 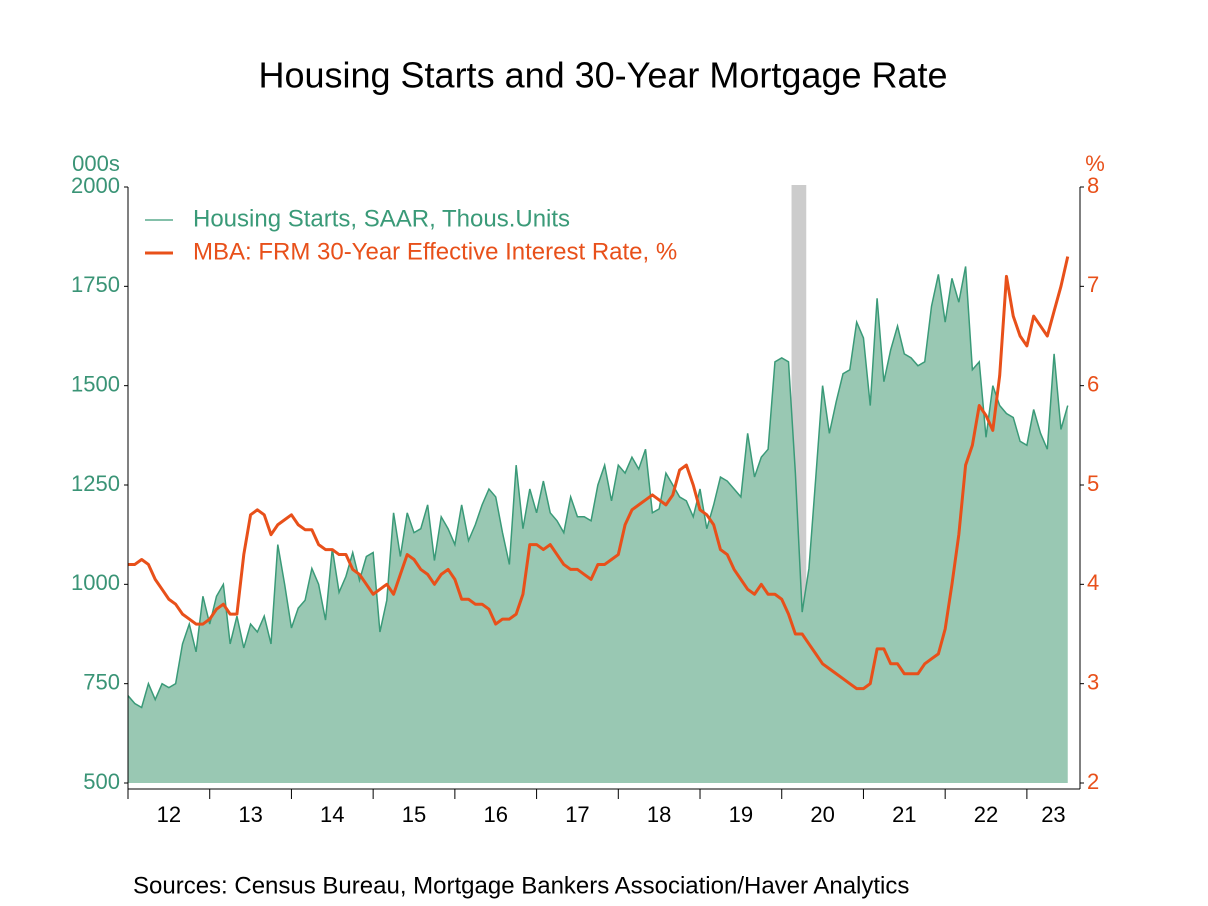 I want to click on y-tick-label: 2000, so click(x=95, y=185).